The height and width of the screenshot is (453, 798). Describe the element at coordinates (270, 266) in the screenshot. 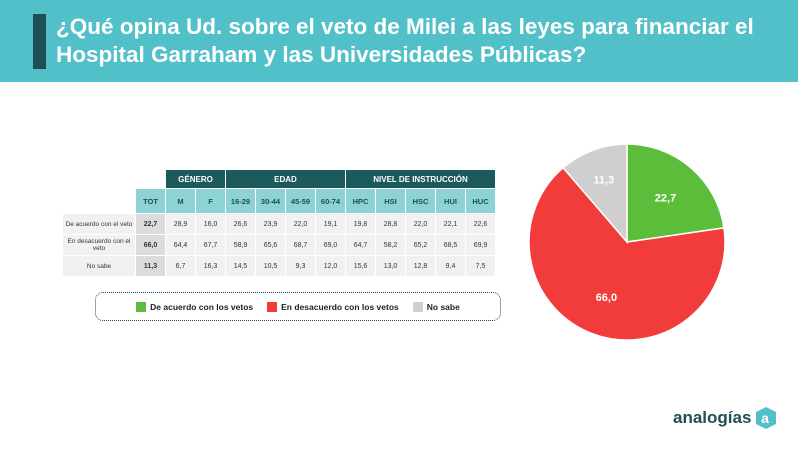

I see `value-cell: 10,5` at that location.